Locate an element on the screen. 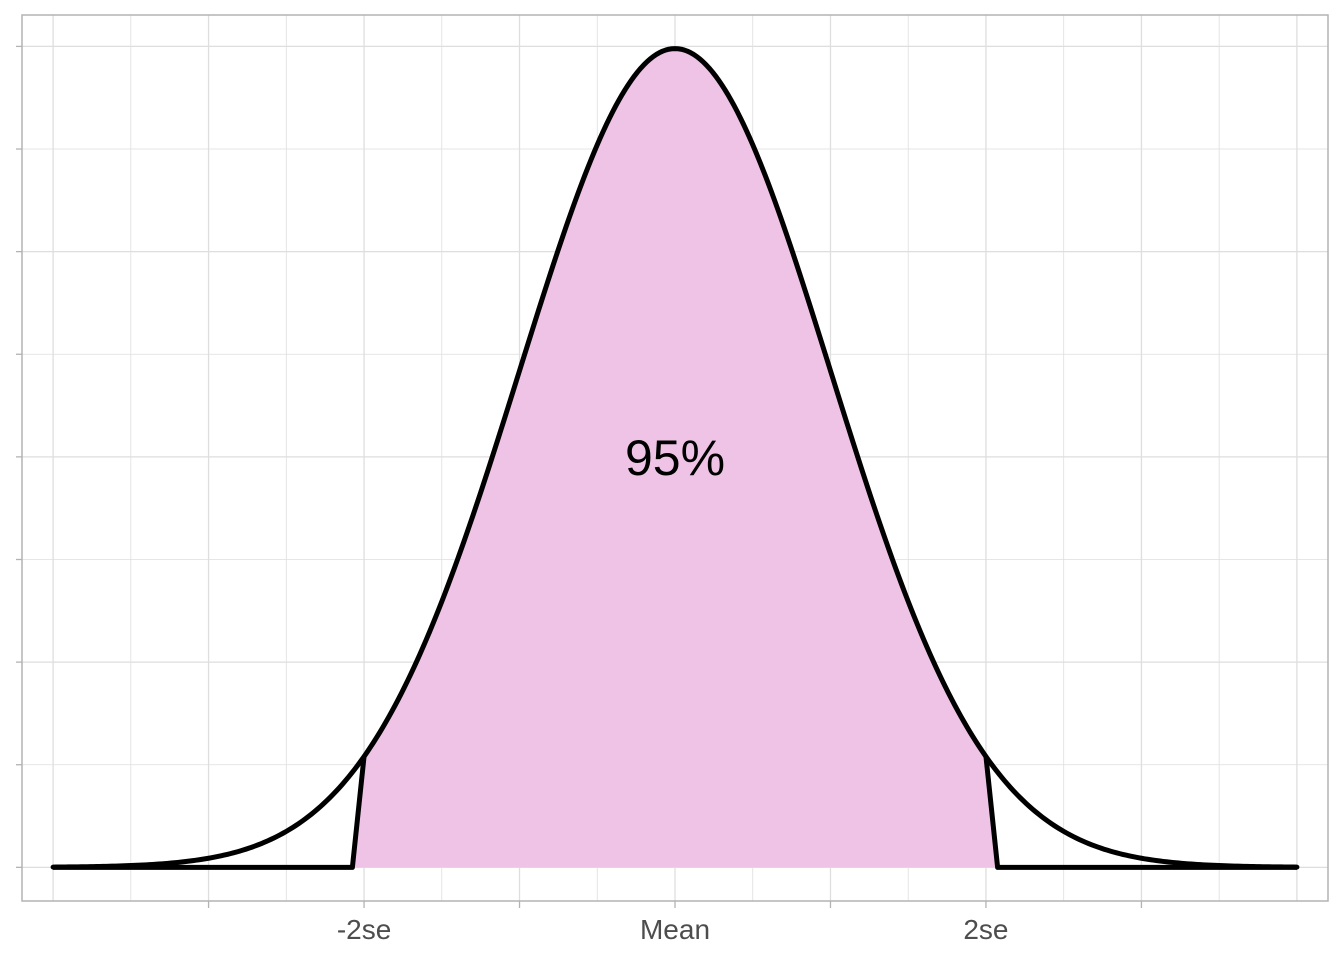 Image resolution: width=1344 pixels, height=960 pixels. annotation-95-percent: 95% is located at coordinates (675, 458).